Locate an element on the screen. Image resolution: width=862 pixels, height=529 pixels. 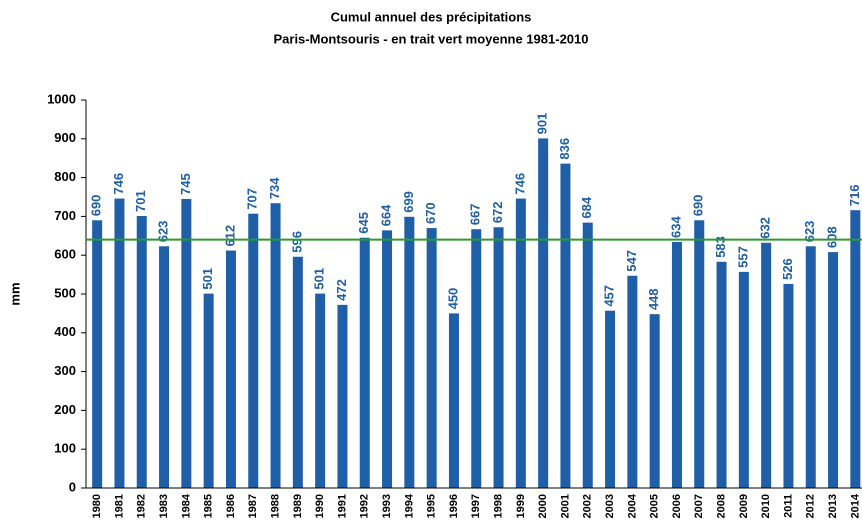
x-tick-label: 1997 is located at coordinates (476, 506).